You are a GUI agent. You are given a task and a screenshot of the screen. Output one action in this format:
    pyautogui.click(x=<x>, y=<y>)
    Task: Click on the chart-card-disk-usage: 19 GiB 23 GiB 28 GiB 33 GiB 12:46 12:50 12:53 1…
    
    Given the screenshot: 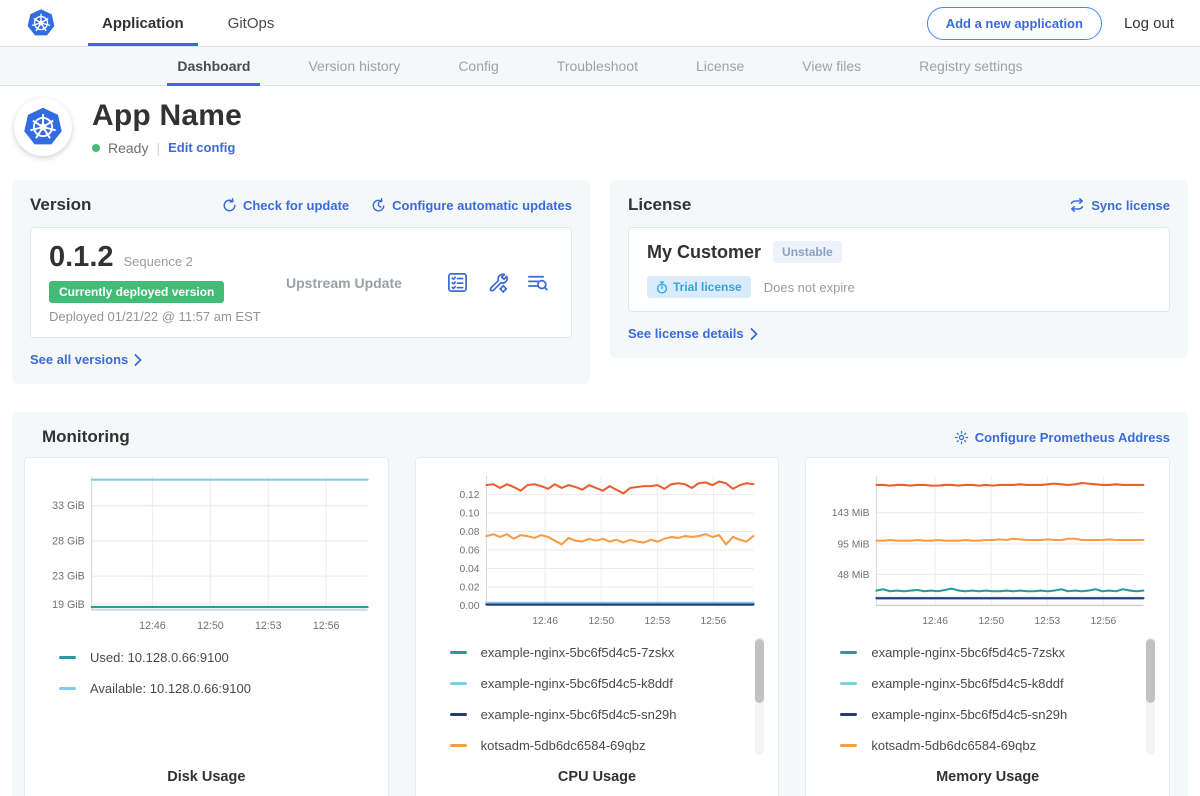 What is the action you would take?
    pyautogui.click(x=206, y=626)
    